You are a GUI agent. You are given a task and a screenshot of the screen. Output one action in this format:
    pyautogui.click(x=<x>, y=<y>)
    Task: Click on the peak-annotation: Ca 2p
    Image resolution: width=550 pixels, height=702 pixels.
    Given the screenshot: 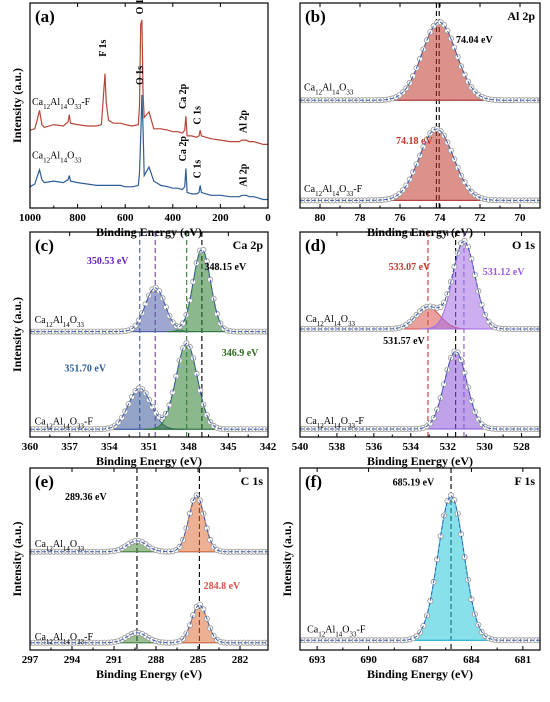 What is the action you would take?
    pyautogui.click(x=183, y=149)
    